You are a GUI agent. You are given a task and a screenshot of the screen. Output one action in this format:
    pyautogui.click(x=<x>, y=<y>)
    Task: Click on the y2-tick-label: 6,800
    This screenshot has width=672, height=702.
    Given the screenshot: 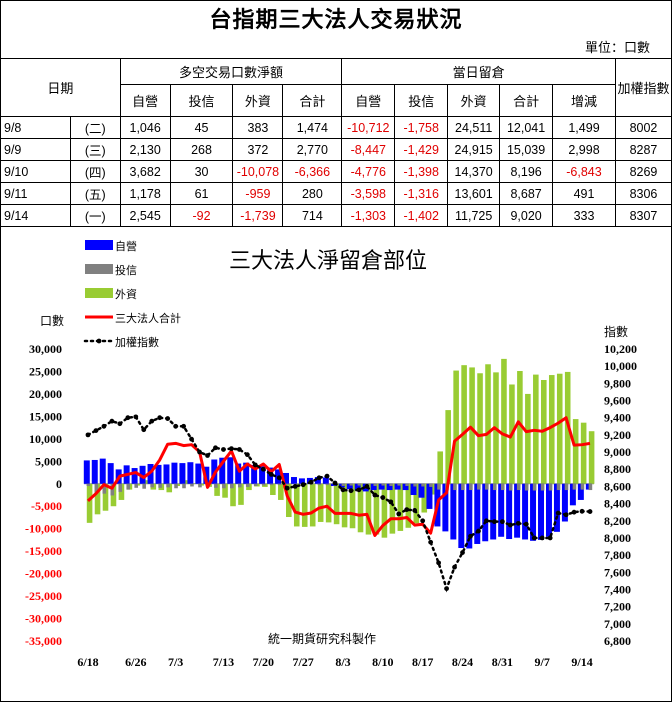 What is the action you would take?
    pyautogui.click(x=617, y=641)
    